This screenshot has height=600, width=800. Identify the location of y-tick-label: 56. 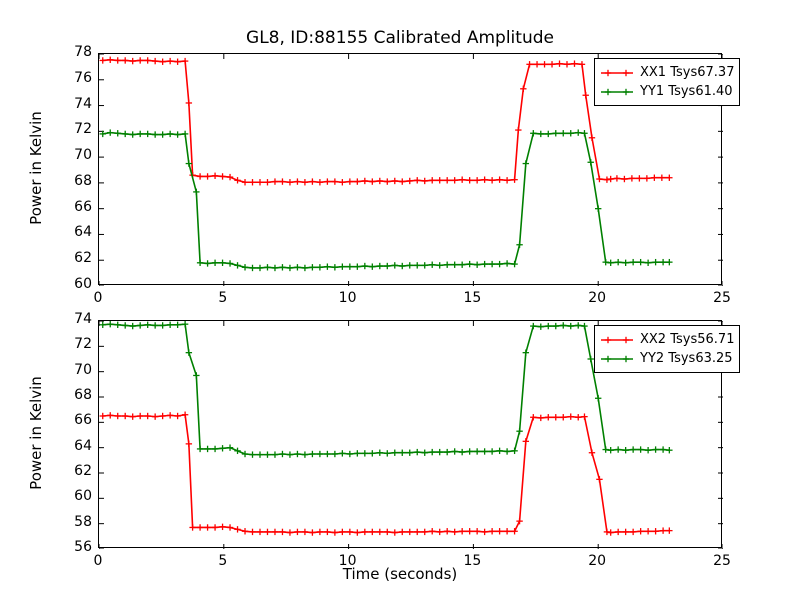
(83, 547).